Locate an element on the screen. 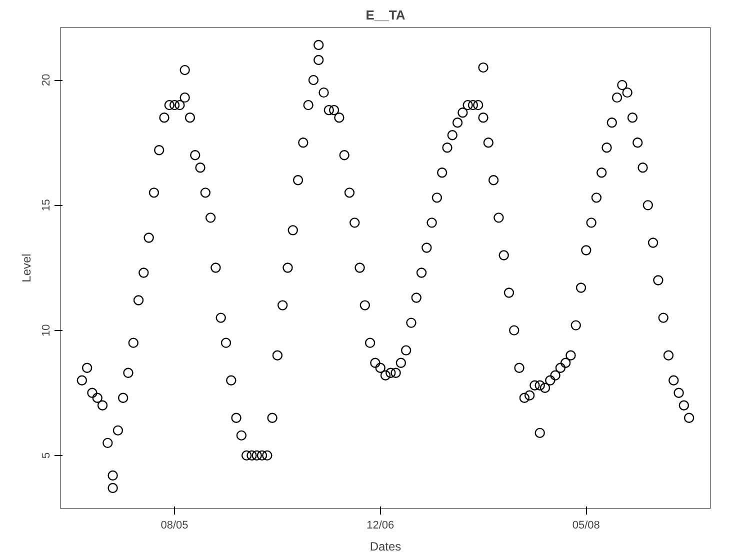 This screenshot has height=560, width=744. x-tick-label: 05/08 is located at coordinates (586, 526).